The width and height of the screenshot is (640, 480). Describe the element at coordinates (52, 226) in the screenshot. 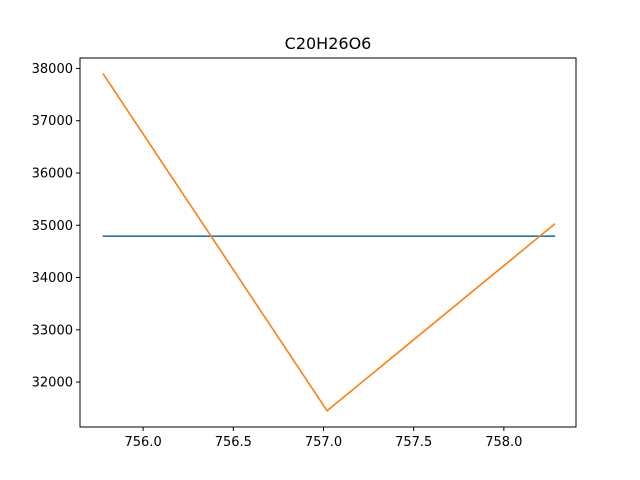

I see `y-tick-label: 35000` at that location.